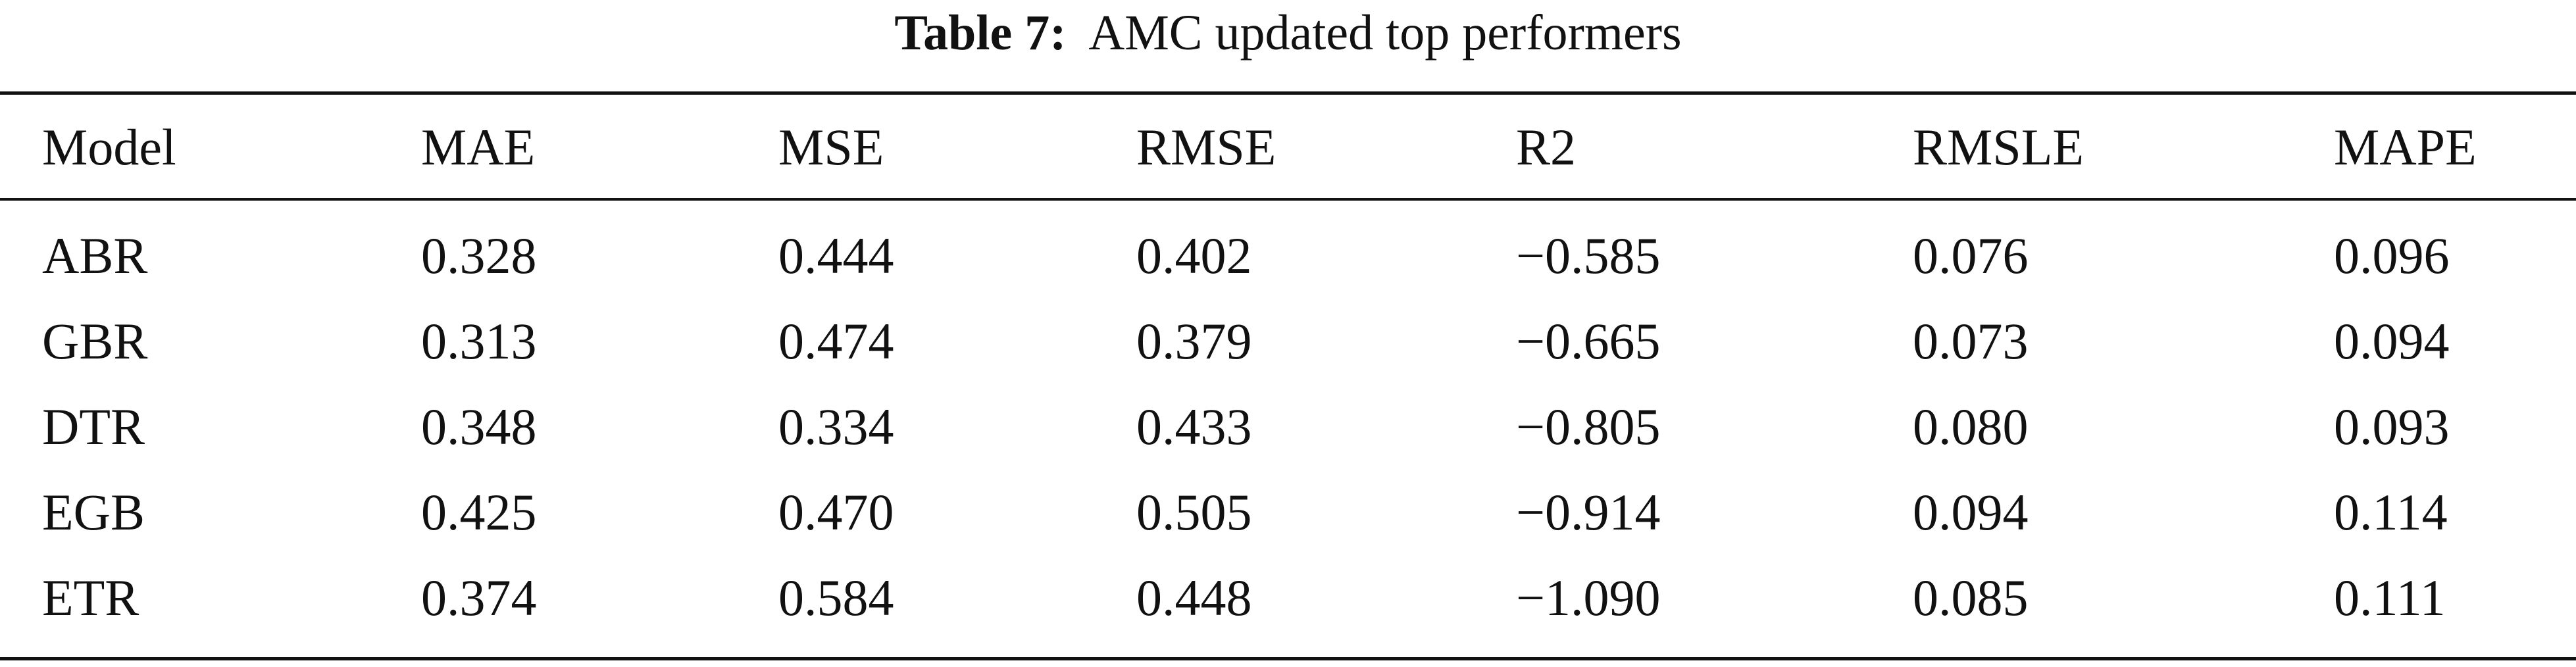  Describe the element at coordinates (1971, 255) in the screenshot. I see `table-cell-rmsle: 0.076` at that location.